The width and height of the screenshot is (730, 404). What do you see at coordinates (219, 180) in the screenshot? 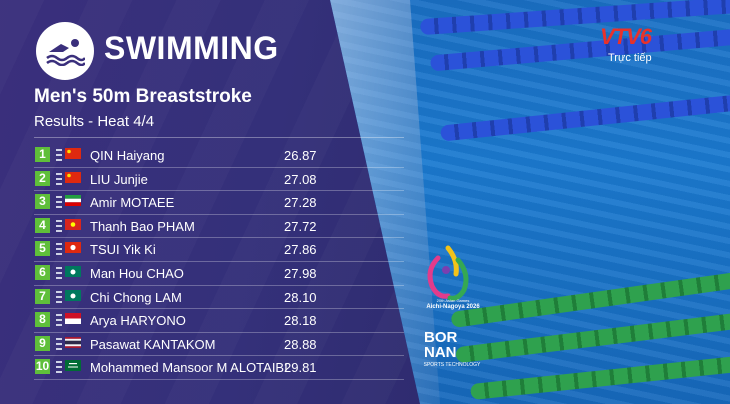
I see `result-row: 2 LIU Junjie 27.08` at bounding box center [219, 180].